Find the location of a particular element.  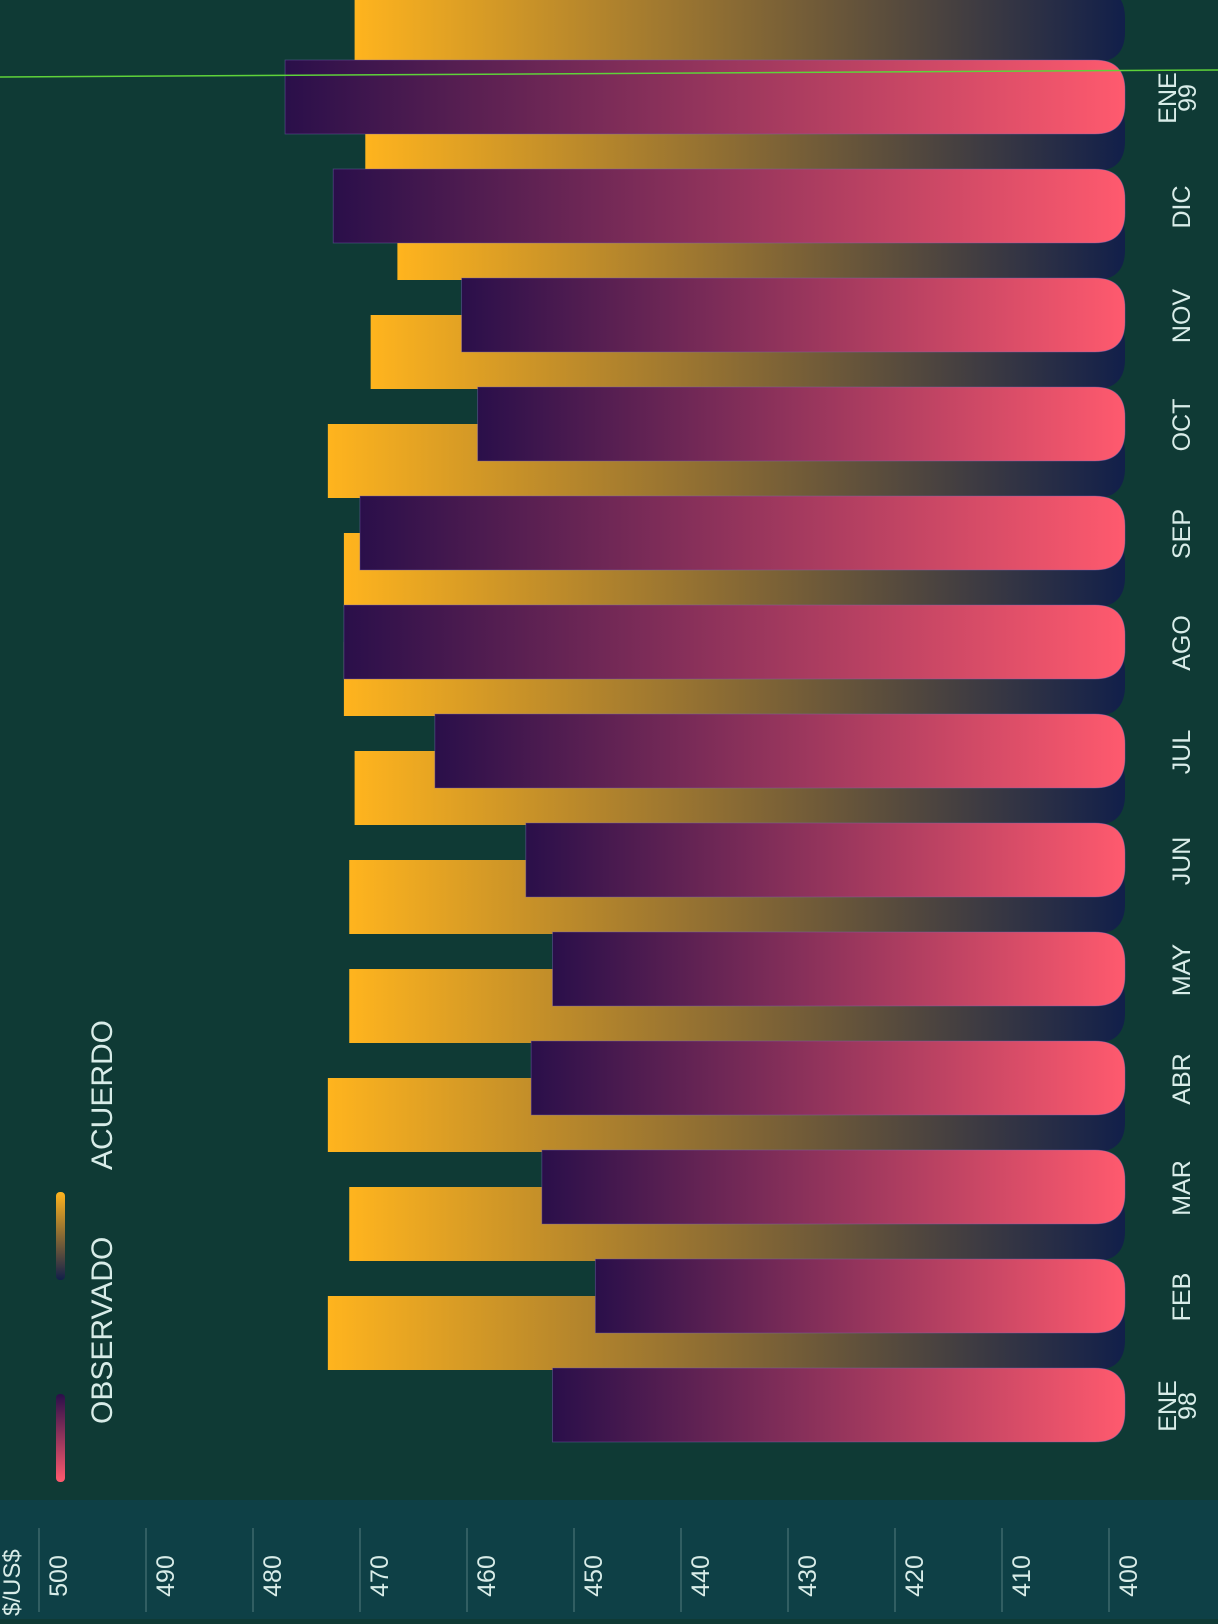

value-tick-label: 460 is located at coordinates (487, 1576).